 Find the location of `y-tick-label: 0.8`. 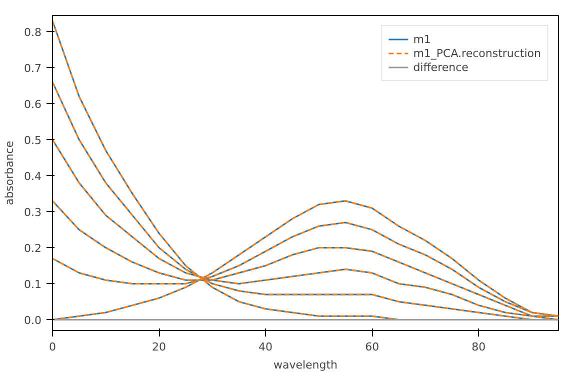

y-tick-label: 0.8 is located at coordinates (33, 33).